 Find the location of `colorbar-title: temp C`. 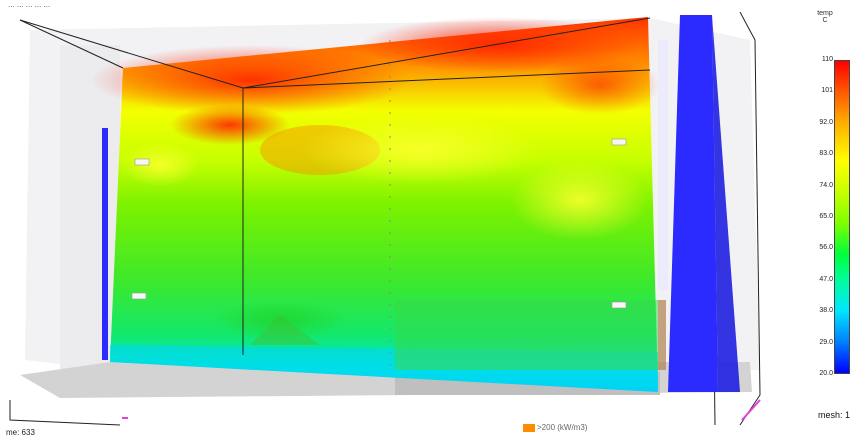

colorbar-title: temp C is located at coordinates (825, 17).